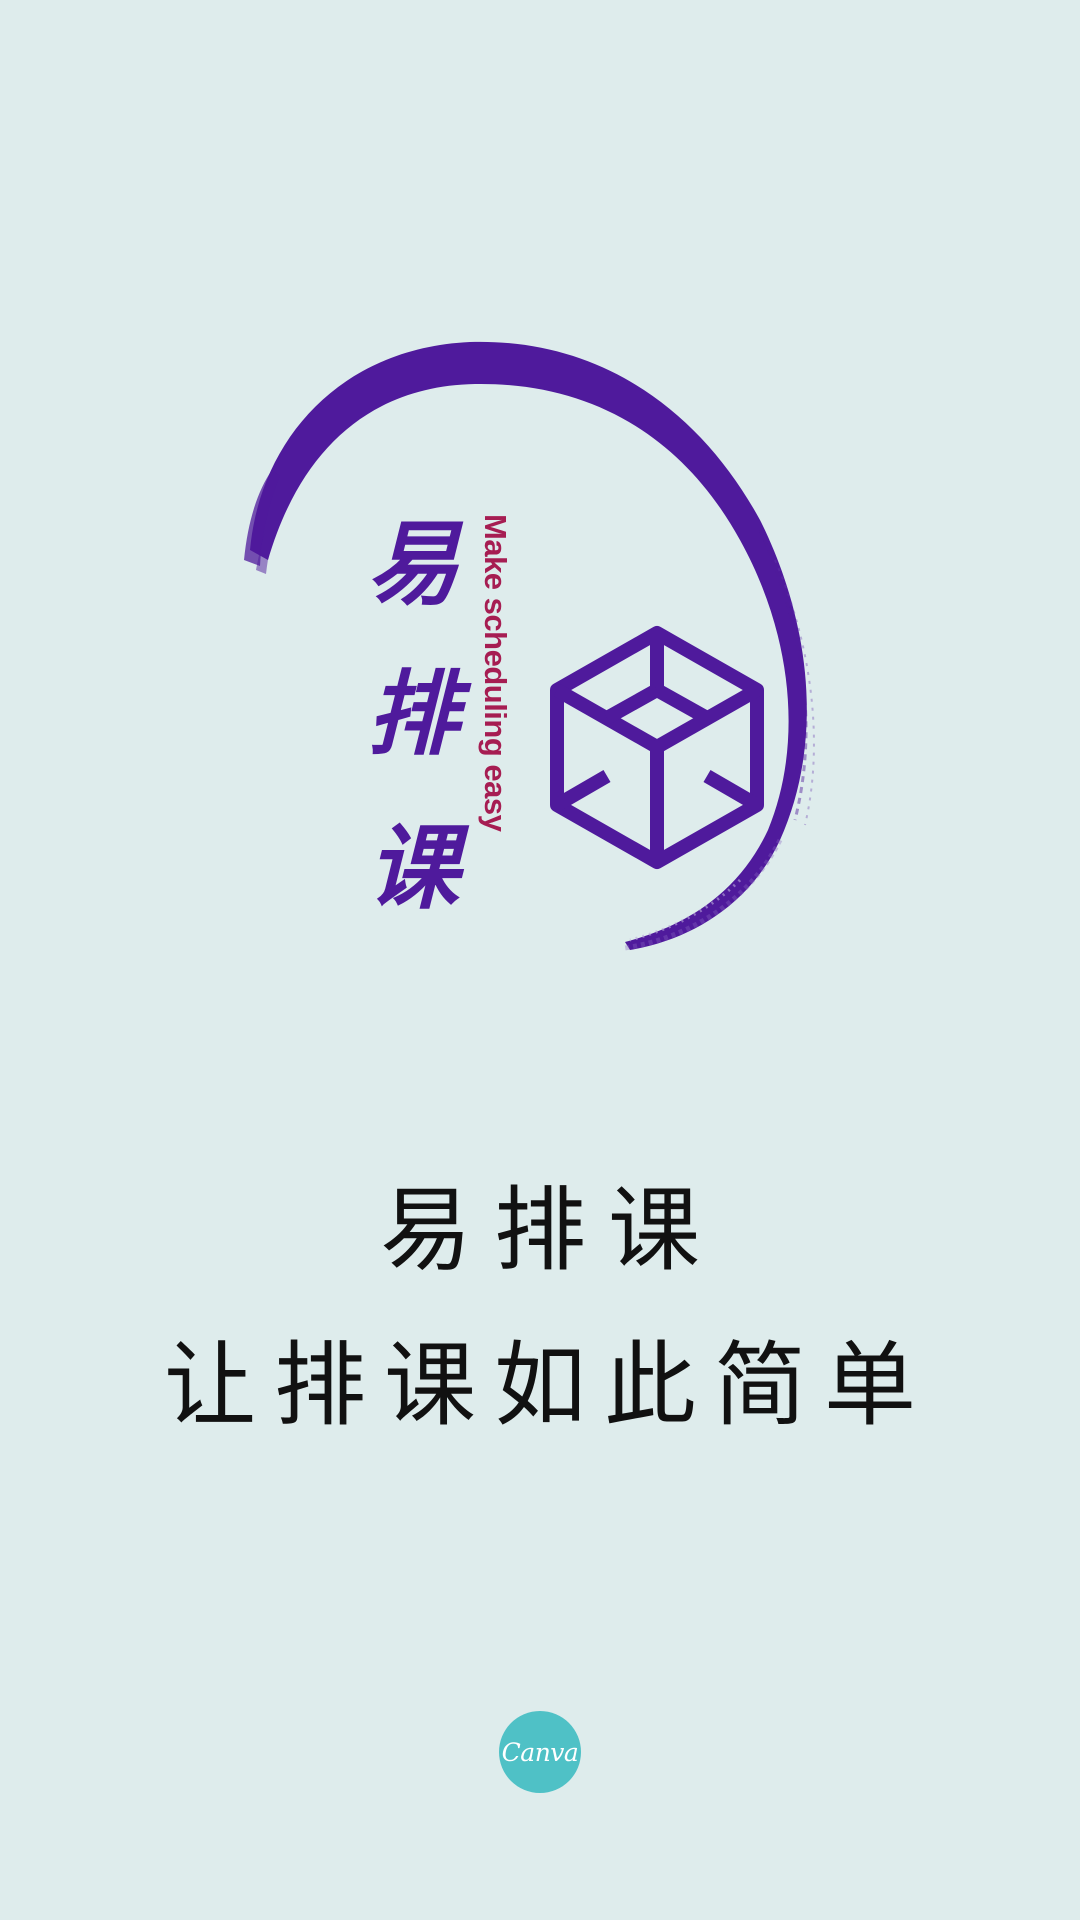 This screenshot has height=1920, width=1080. Describe the element at coordinates (412, 868) in the screenshot. I see `logo-character-ke: 课` at that location.